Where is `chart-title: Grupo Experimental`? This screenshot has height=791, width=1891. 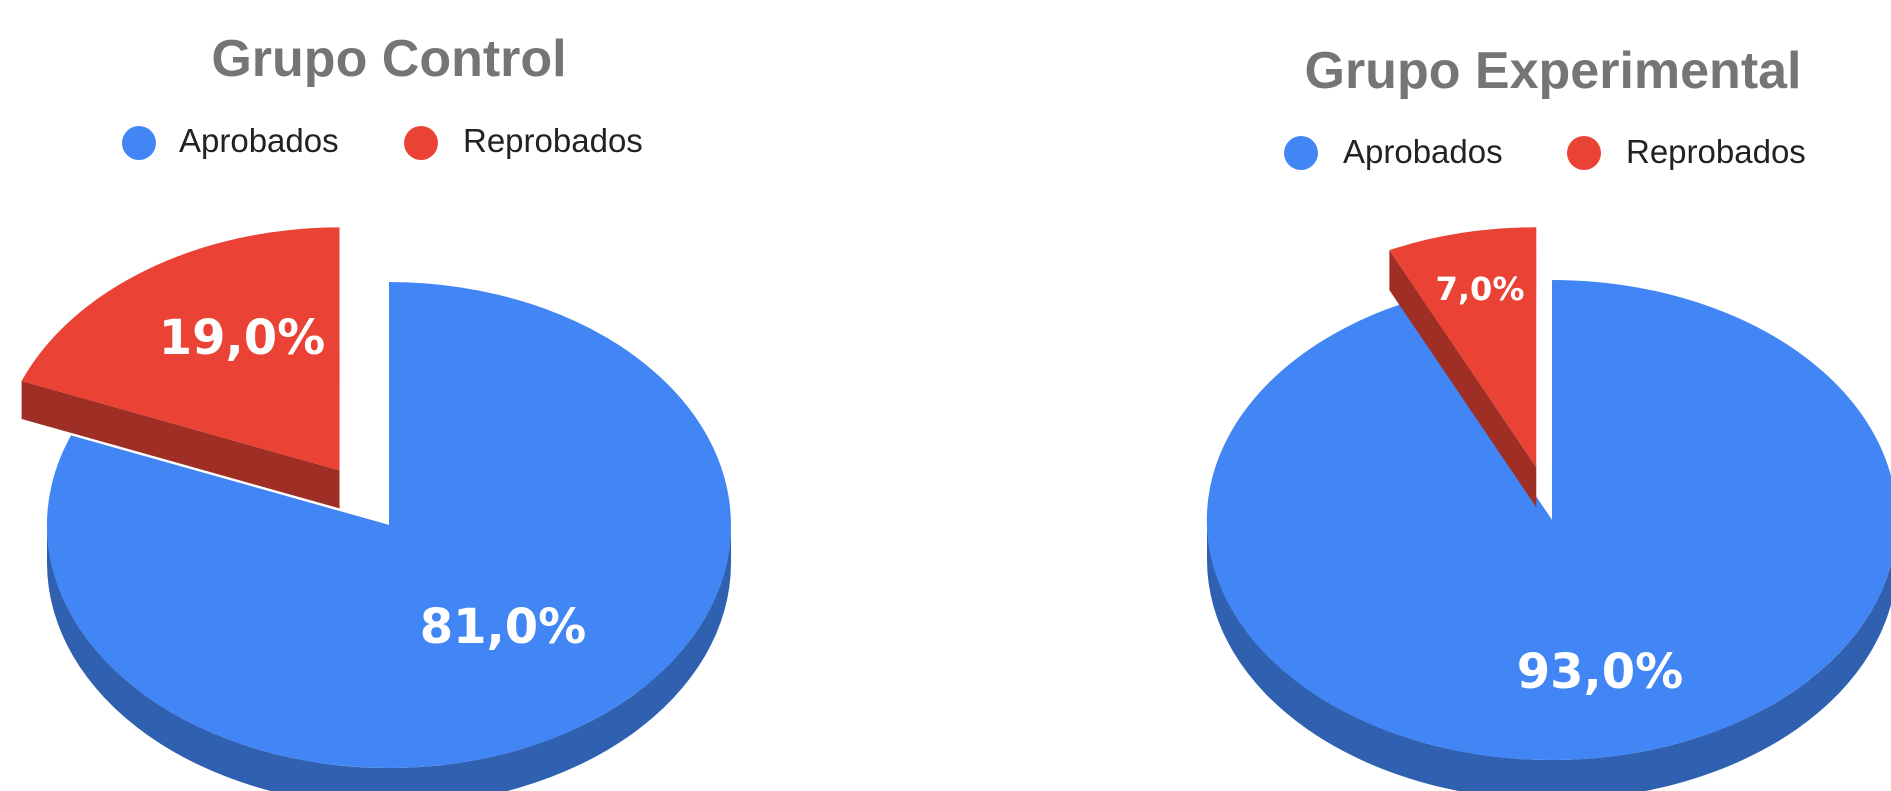 chart-title: Grupo Experimental is located at coordinates (1553, 71).